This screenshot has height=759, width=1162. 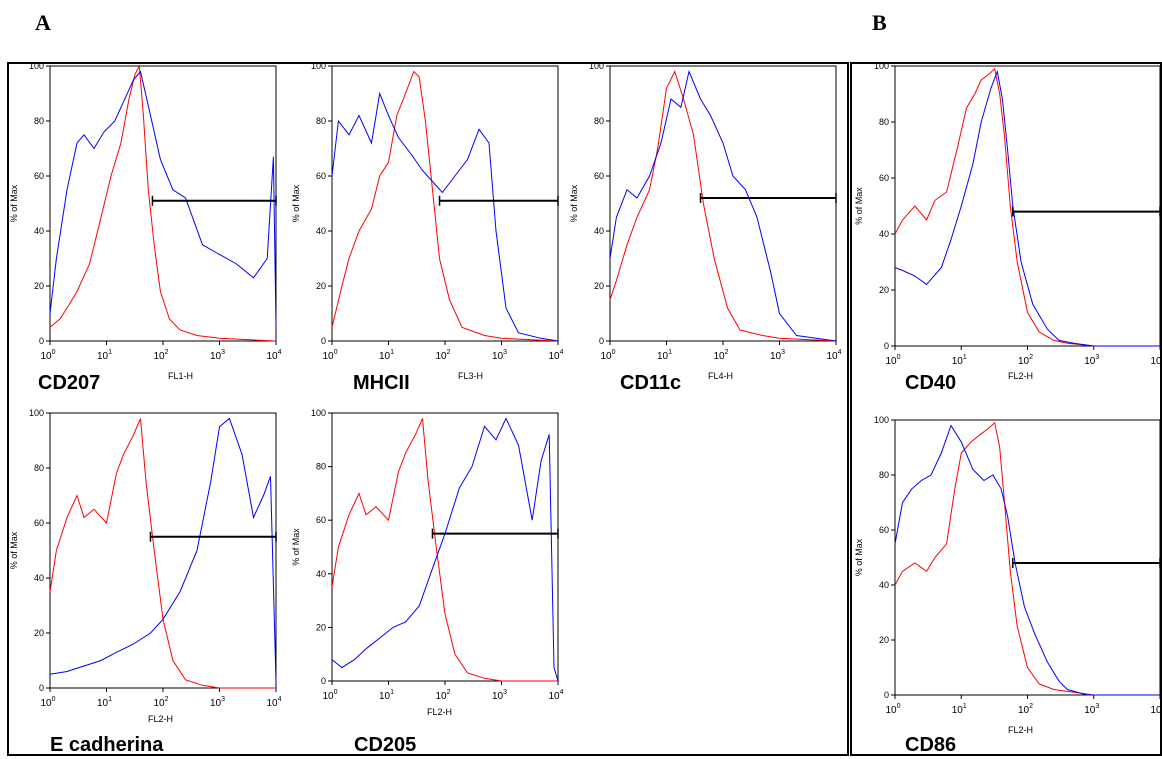 What do you see at coordinates (43, 22) in the screenshot?
I see `panel-label-a: A` at bounding box center [43, 22].